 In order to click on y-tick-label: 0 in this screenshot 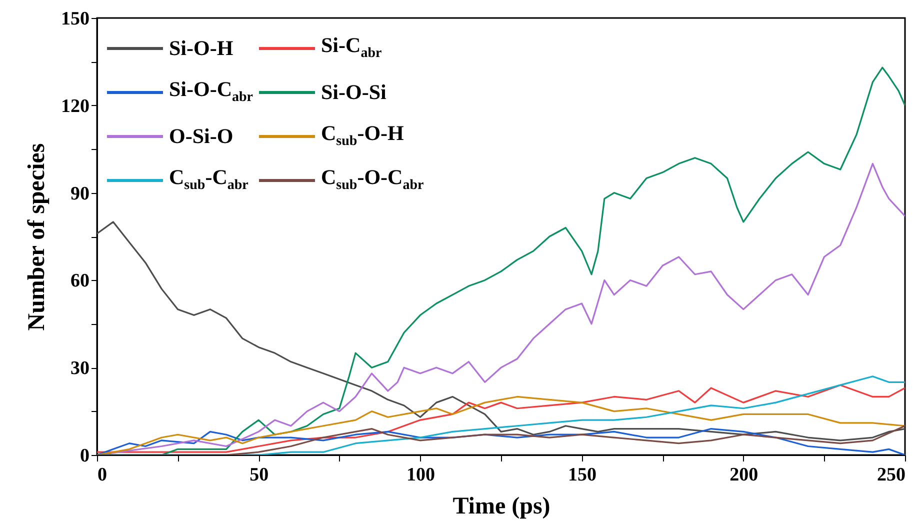, I will do `click(85, 456)`.